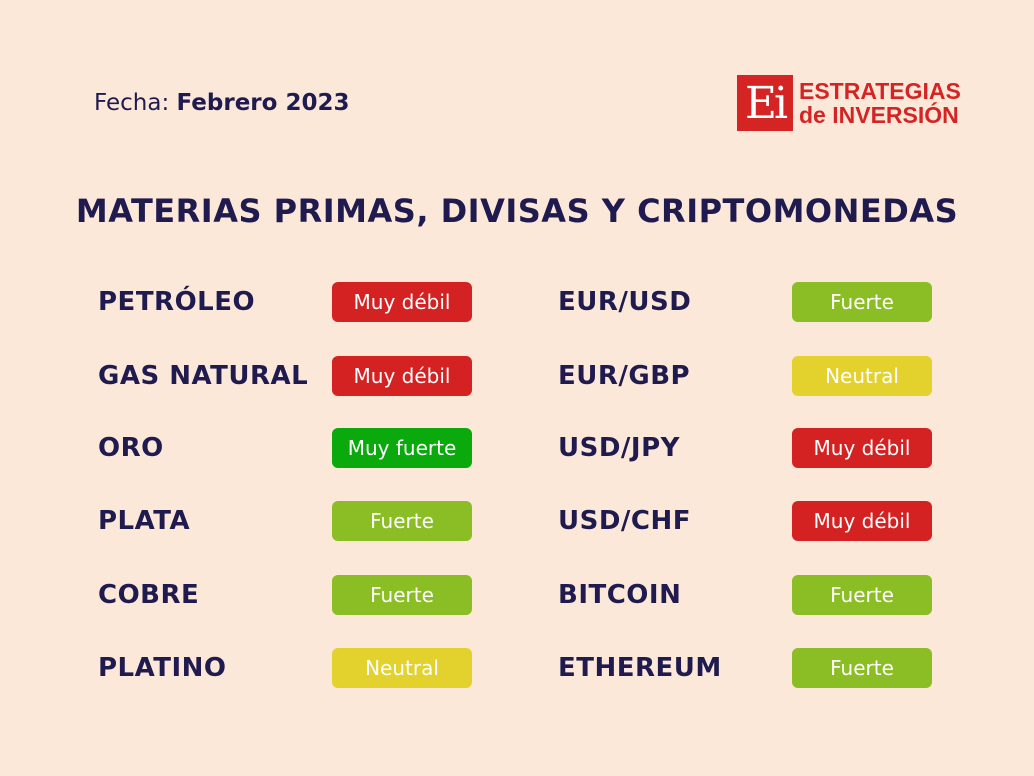  Describe the element at coordinates (149, 595) in the screenshot. I see `asset-name: COBRE` at that location.